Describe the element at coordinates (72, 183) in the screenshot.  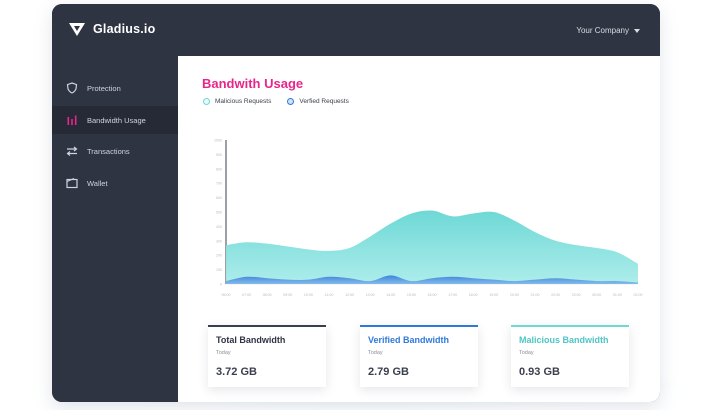
I see `wallet-icon` at that location.